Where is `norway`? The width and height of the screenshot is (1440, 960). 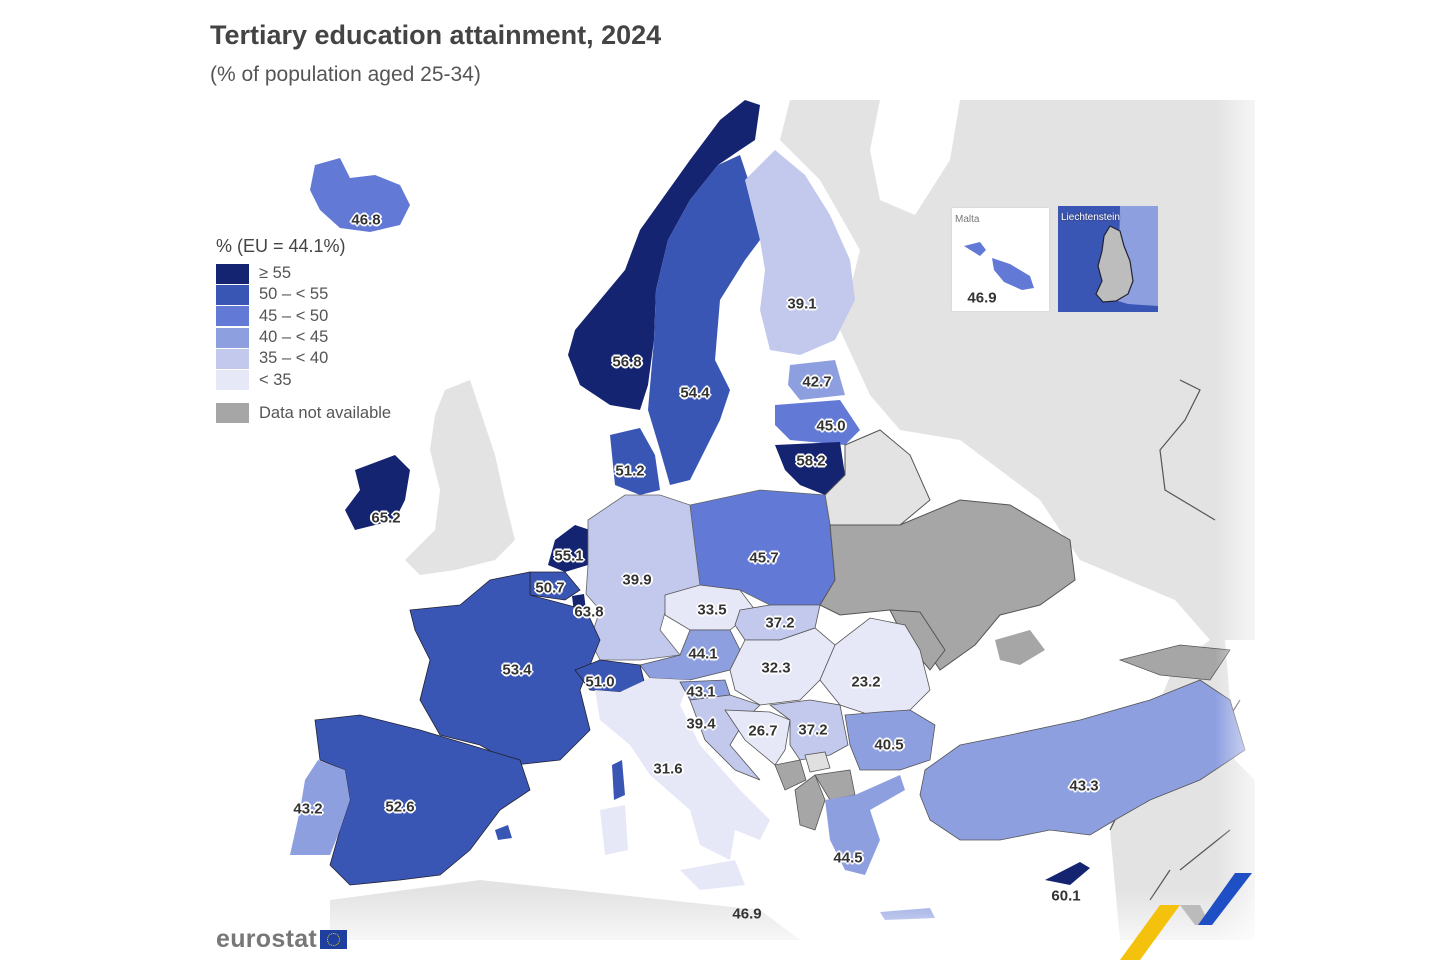
norway is located at coordinates (664, 255).